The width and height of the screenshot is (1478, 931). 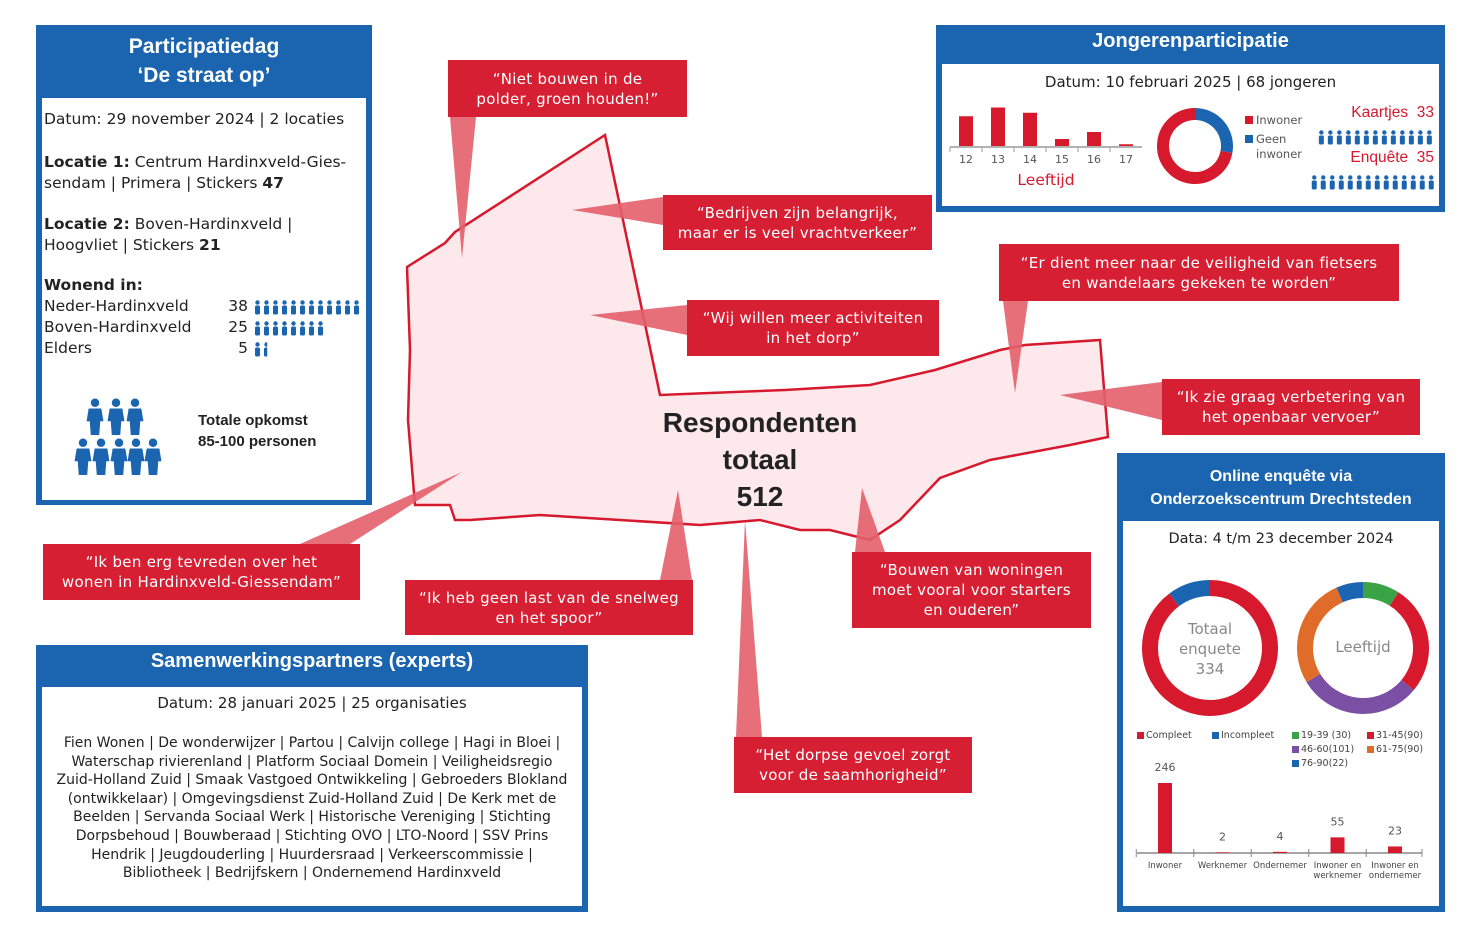 I want to click on row-name: Neder-Hardinxveld, so click(x=116, y=306).